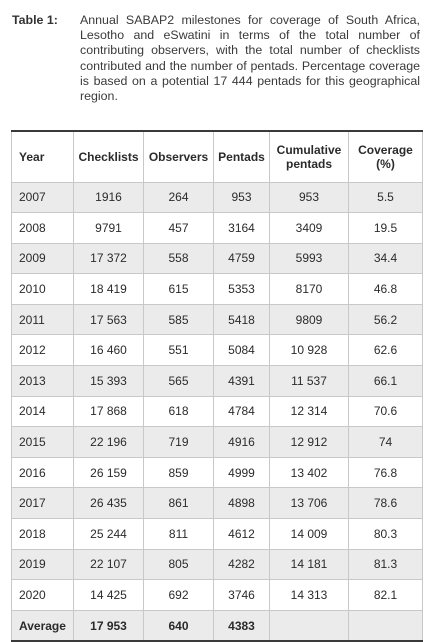 The height and width of the screenshot is (642, 431). Describe the element at coordinates (42, 258) in the screenshot. I see `cell-year: 2009` at that location.